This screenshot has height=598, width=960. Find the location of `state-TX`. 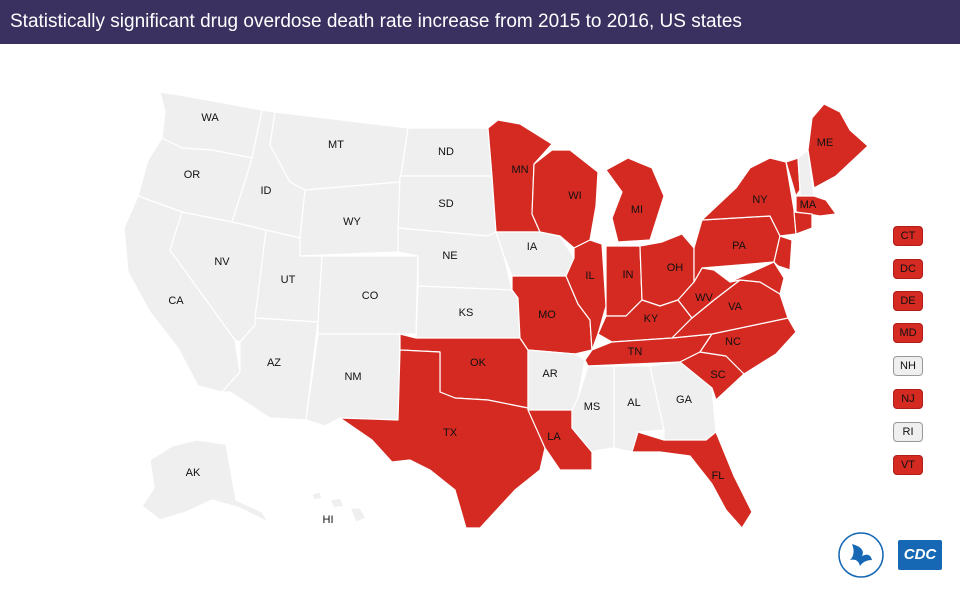

state-TX is located at coordinates (442, 439).